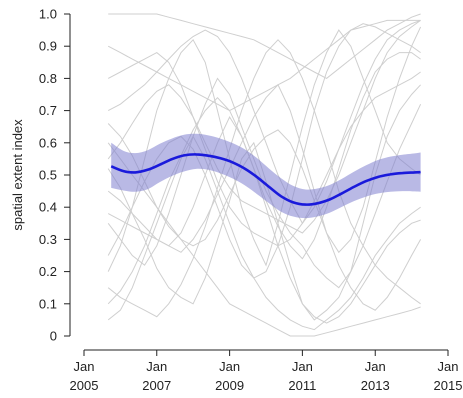  What do you see at coordinates (48, 207) in the screenshot?
I see `y-tick-label: 0.4` at bounding box center [48, 207].